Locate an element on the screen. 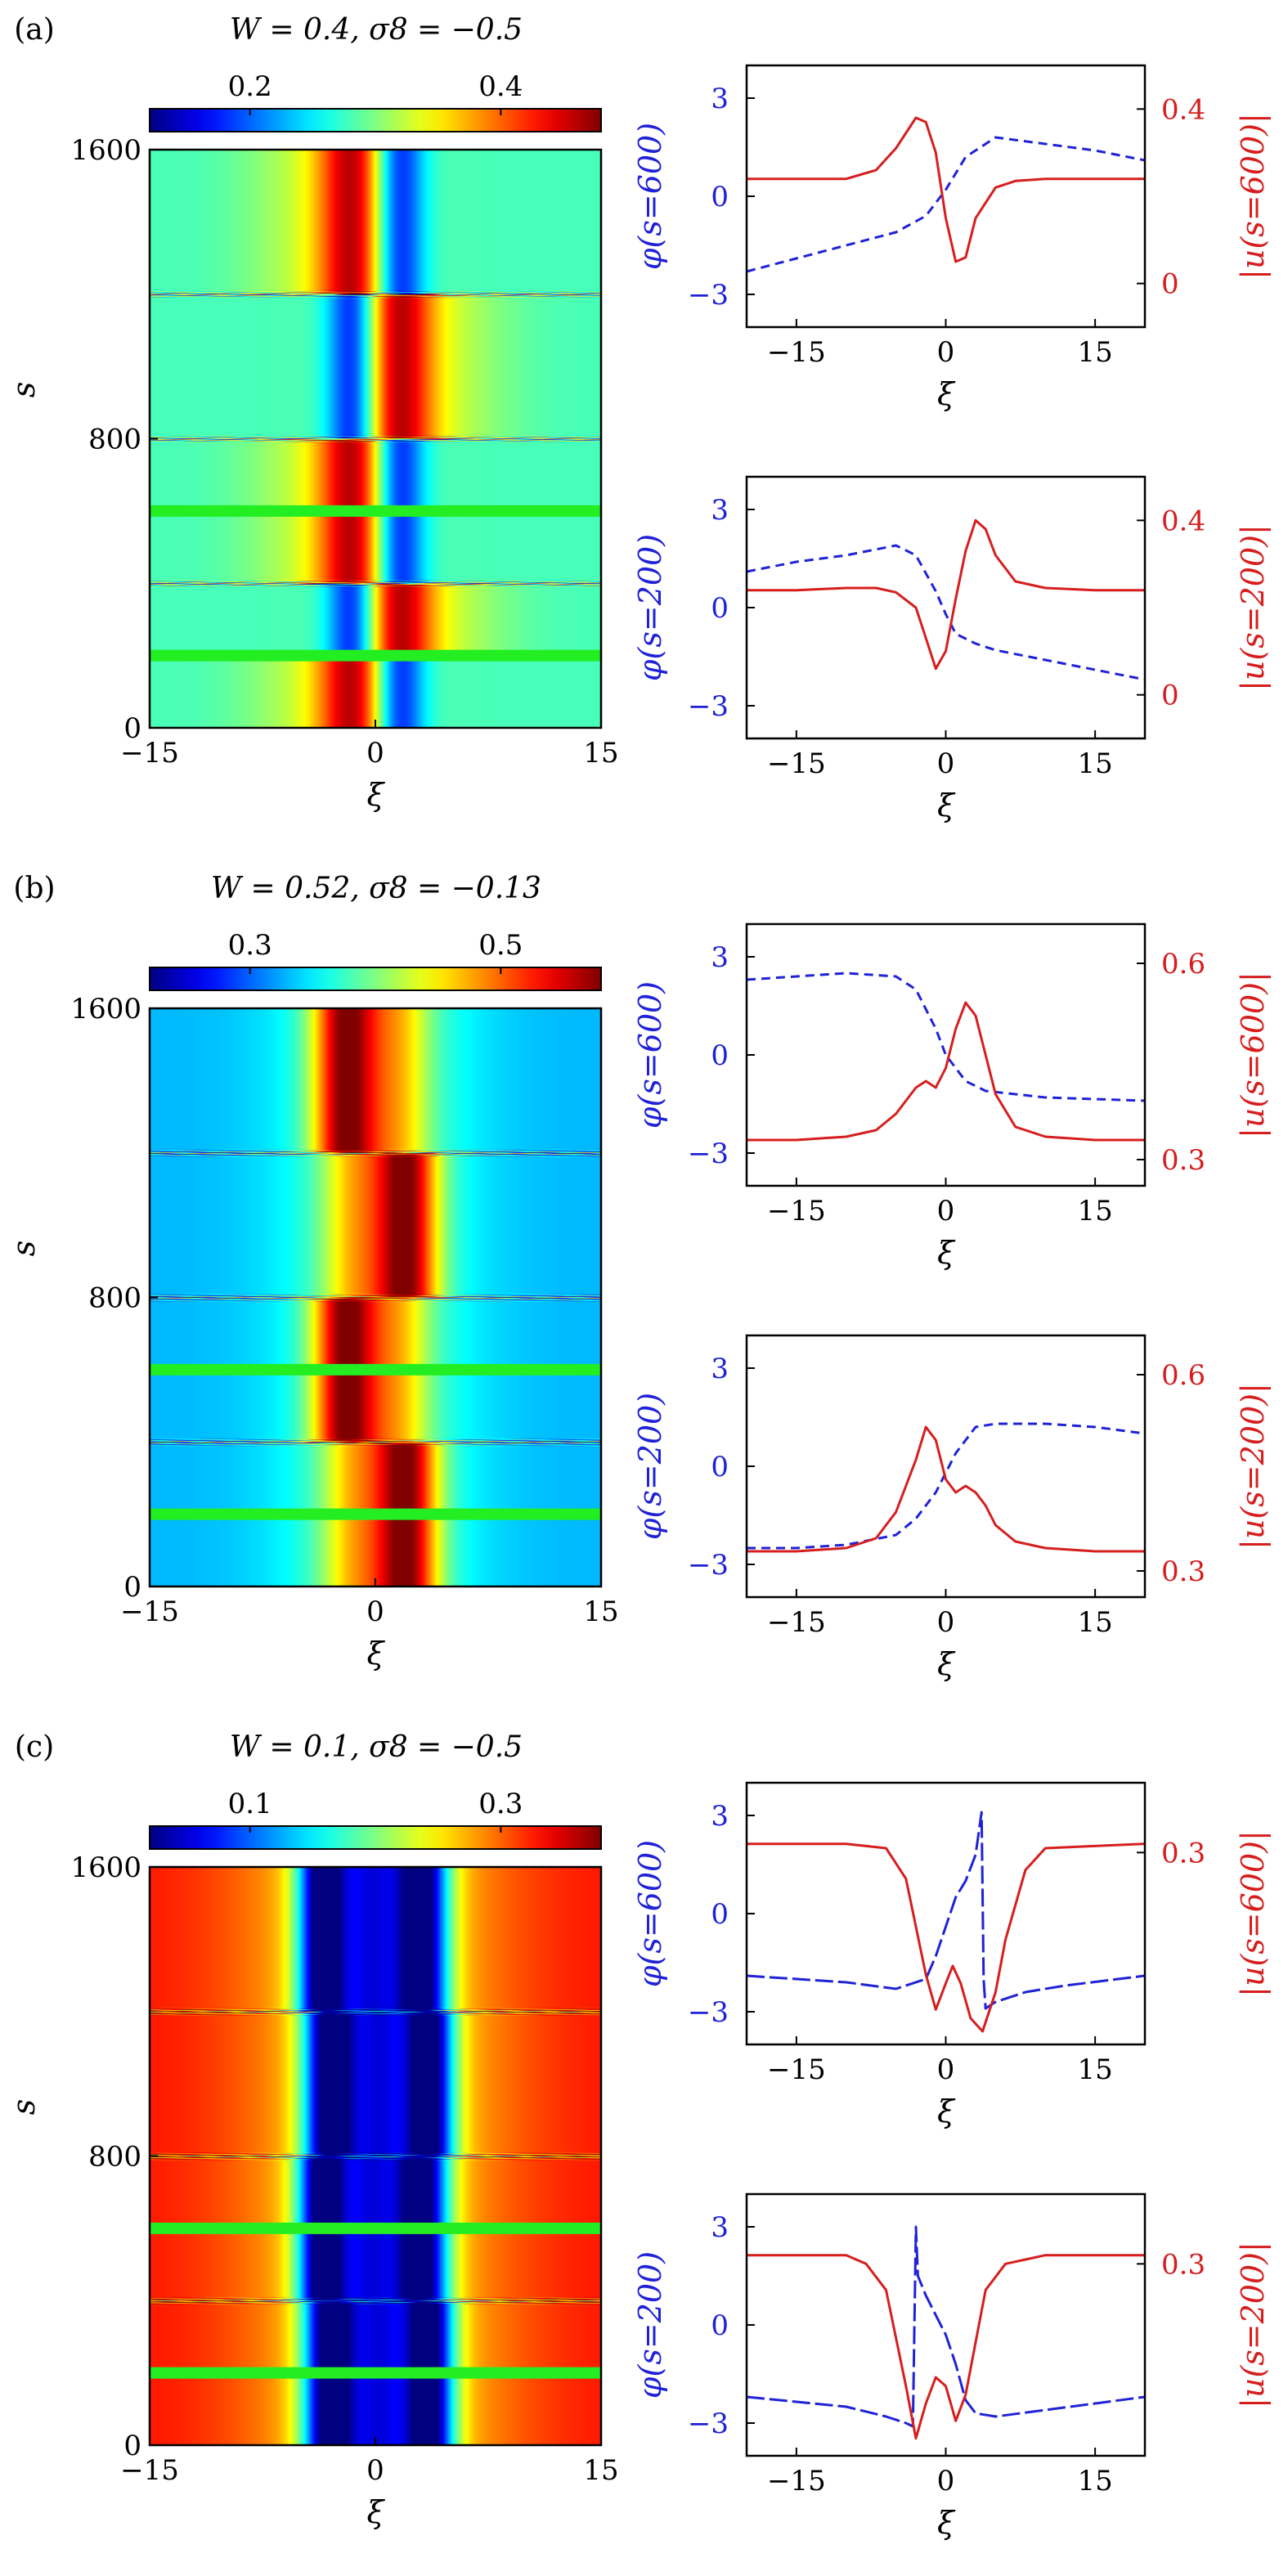  line-plot-top: −15 0 15 −3 0 3 0 0.4 ξ φ(s=600) |u(s=600)| is located at coordinates (952, 238).